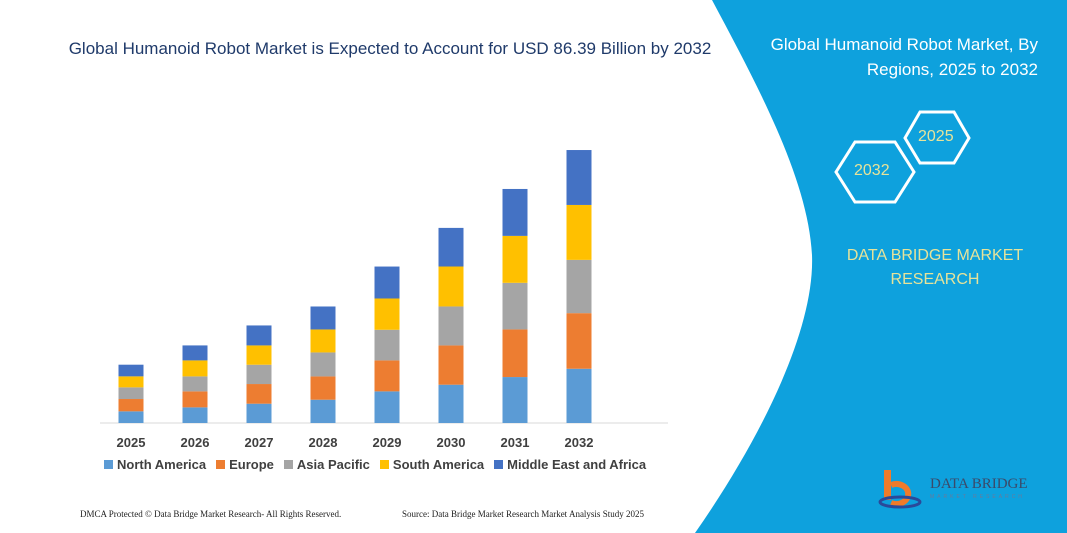  I want to click on x-tick-label: 2029, so click(387, 442).